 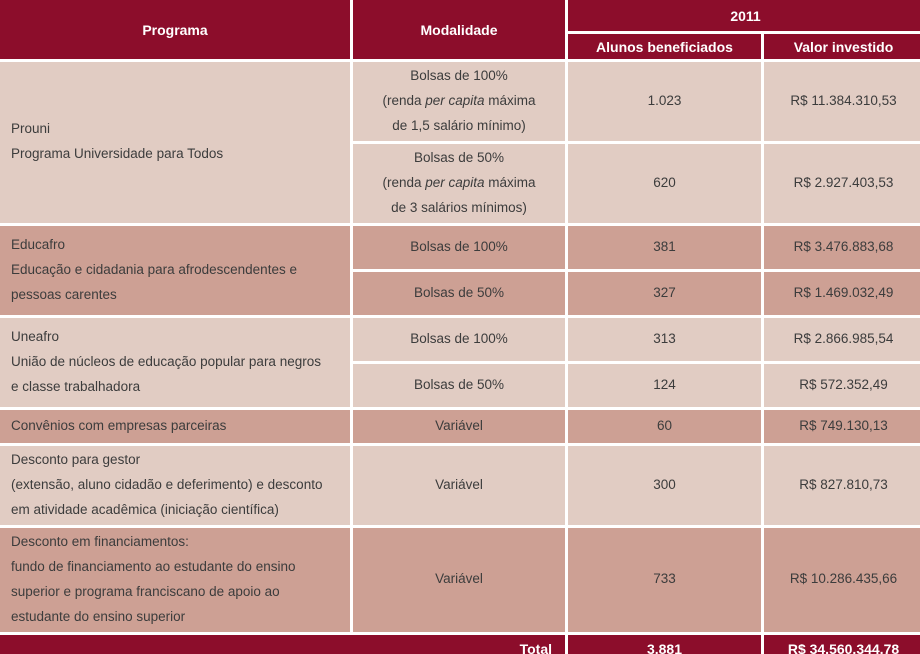 What do you see at coordinates (842, 46) in the screenshot?
I see `header-valor-investido: Valor investido` at bounding box center [842, 46].